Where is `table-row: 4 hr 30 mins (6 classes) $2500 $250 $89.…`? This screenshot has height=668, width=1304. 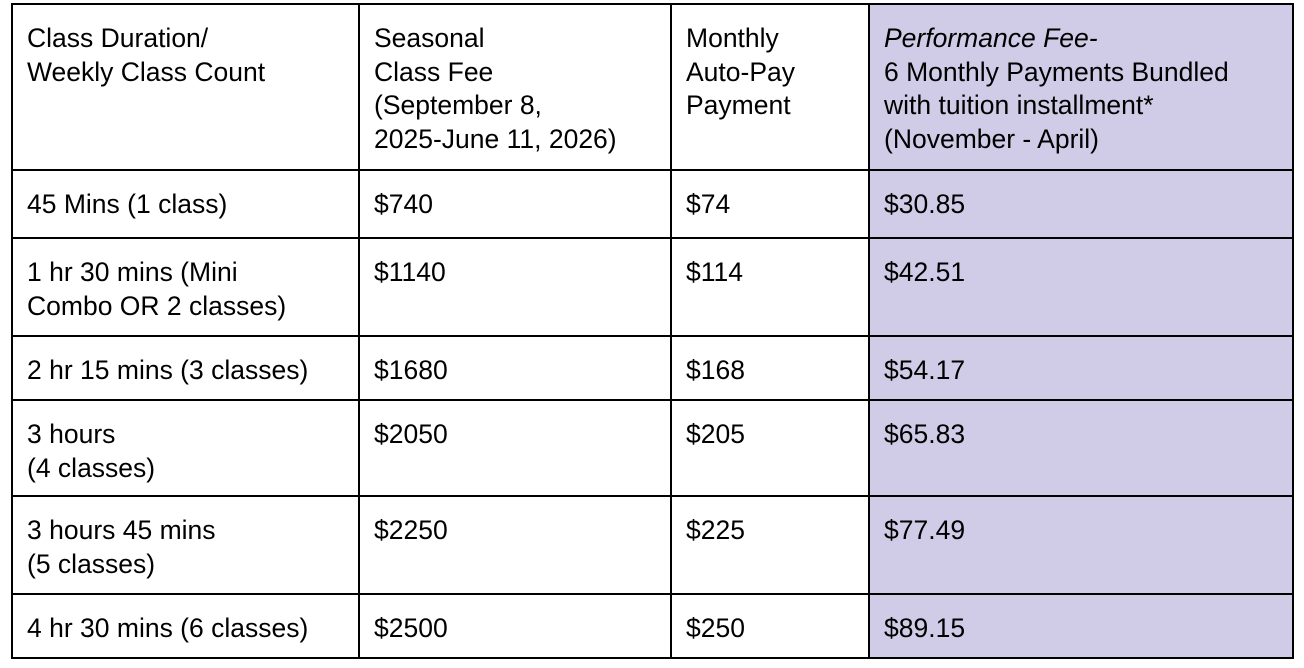
table-row: 4 hr 30 mins (6 classes) $2500 $250 $89.… is located at coordinates (652, 626).